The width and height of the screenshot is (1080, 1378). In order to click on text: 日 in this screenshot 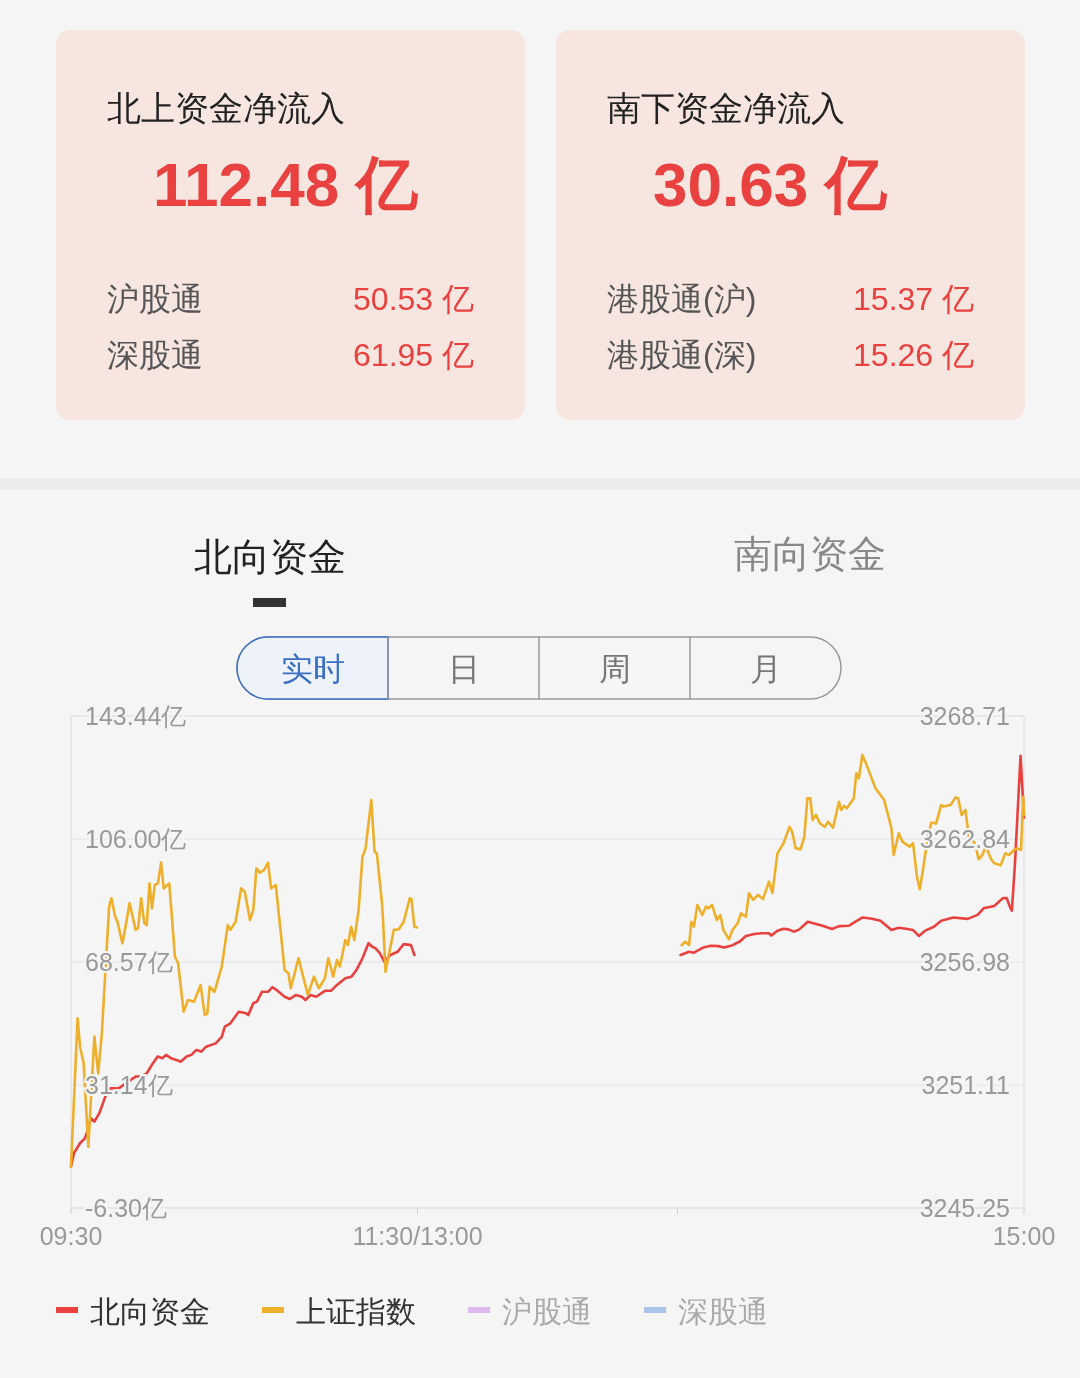, I will do `click(463, 669)`.